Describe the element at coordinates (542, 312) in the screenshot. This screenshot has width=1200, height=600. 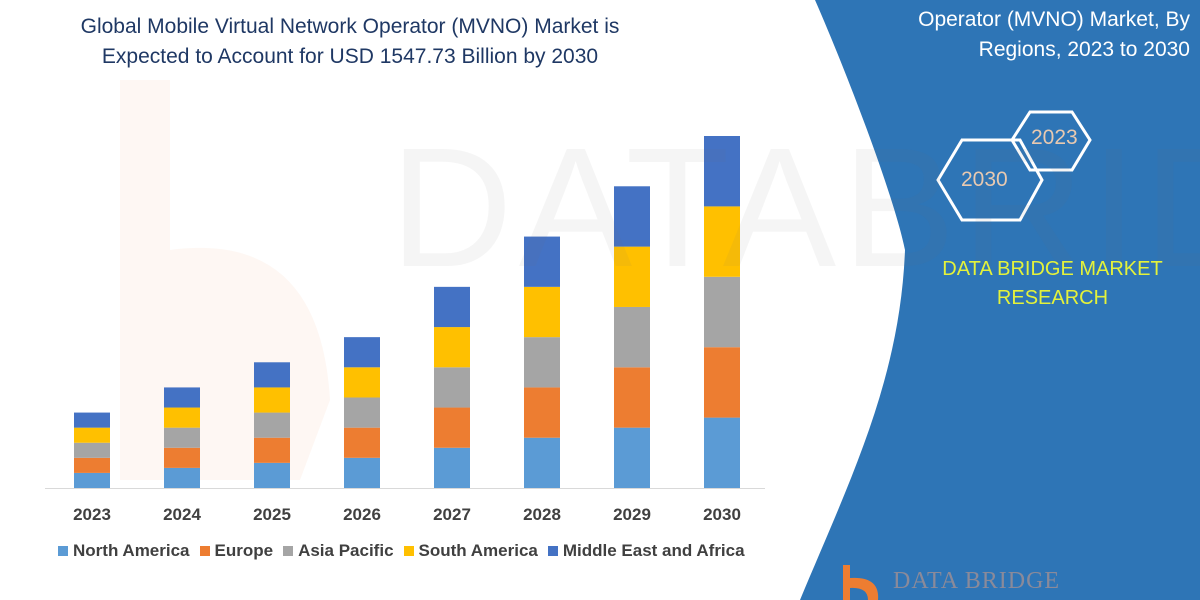
I see `bar-segment-2028-south-america` at that location.